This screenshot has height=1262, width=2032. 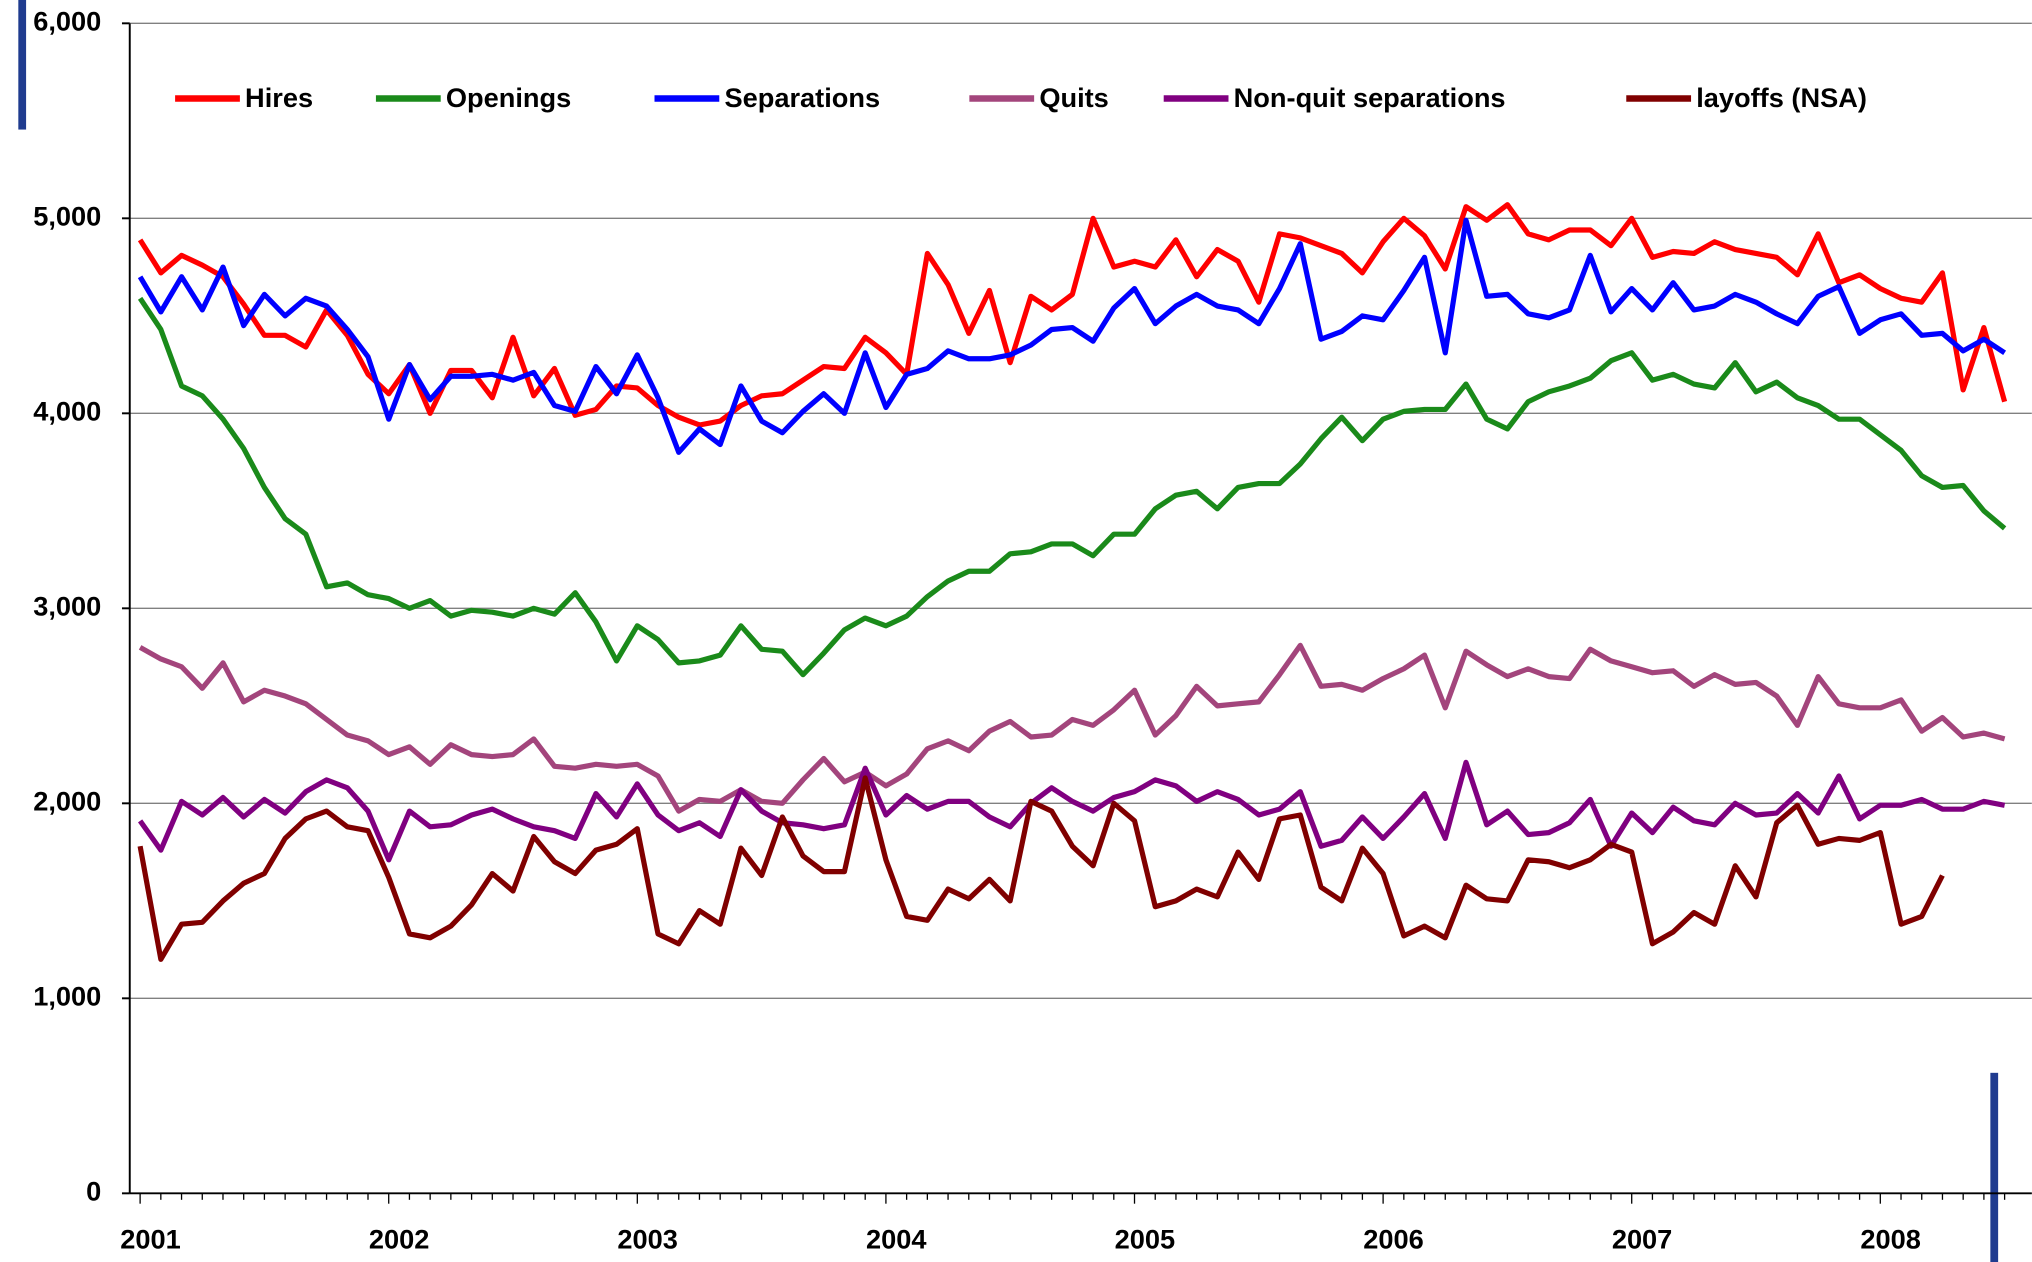 What do you see at coordinates (1890, 1238) in the screenshot?
I see `x-tick-label: 2008` at bounding box center [1890, 1238].